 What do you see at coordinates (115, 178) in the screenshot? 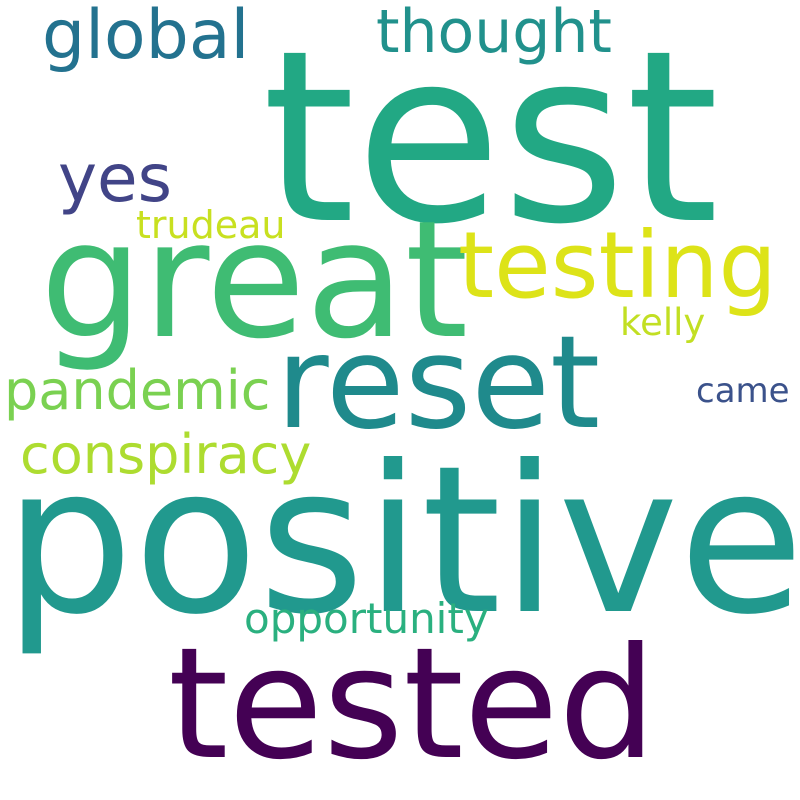
I see `word-yes: yes` at bounding box center [115, 178].